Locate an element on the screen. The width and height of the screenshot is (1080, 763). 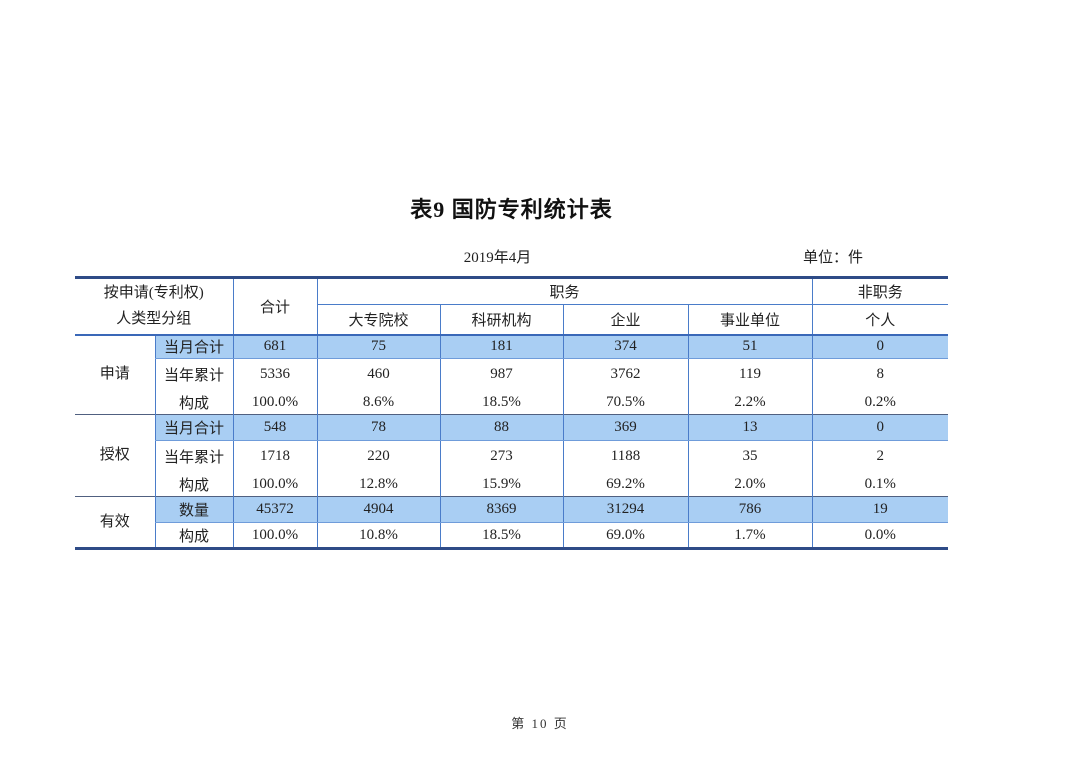
table-cell: 19 is located at coordinates (880, 509).